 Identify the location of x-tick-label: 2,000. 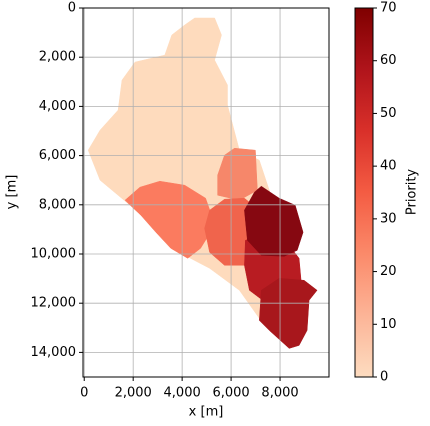
(133, 393).